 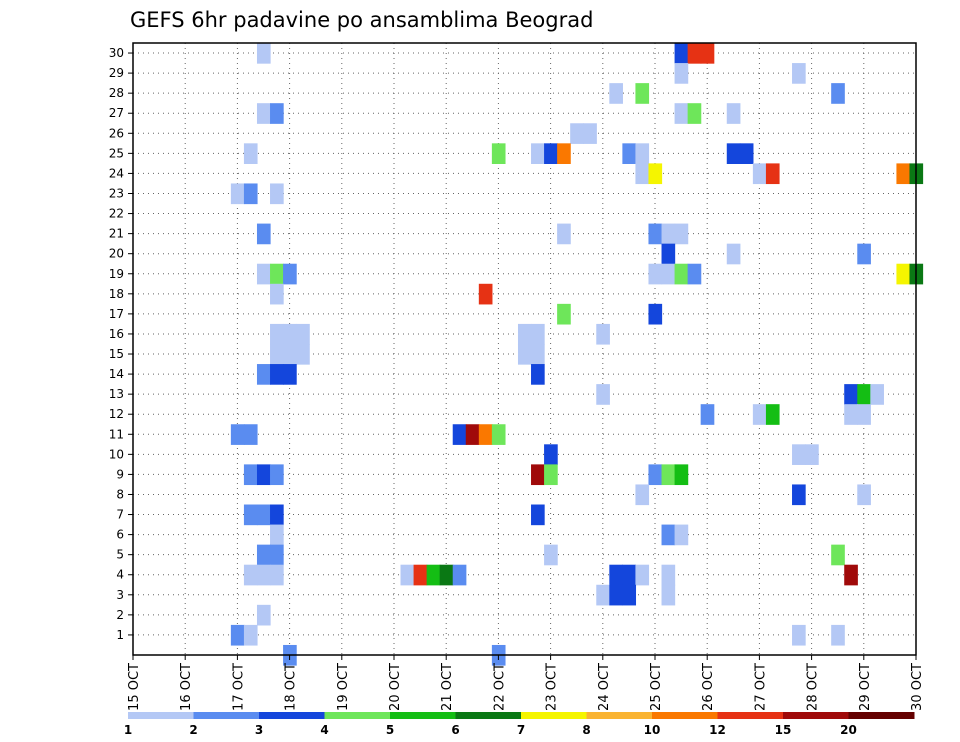 What do you see at coordinates (116, 334) in the screenshot?
I see `y-tick-label: 16` at bounding box center [116, 334].